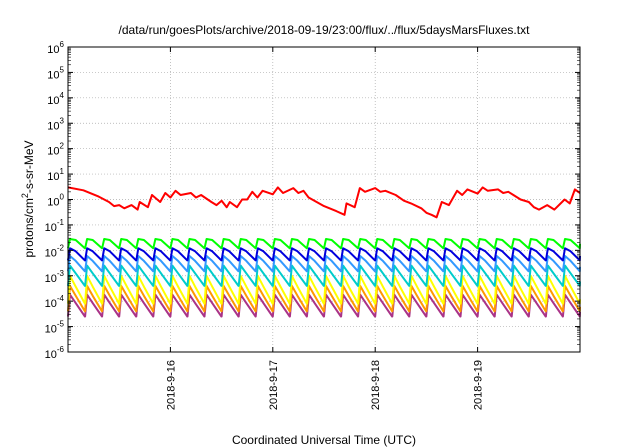  Describe the element at coordinates (324, 440) in the screenshot. I see `x-axis-label: Coordinated Universal Time (UTC)` at that location.